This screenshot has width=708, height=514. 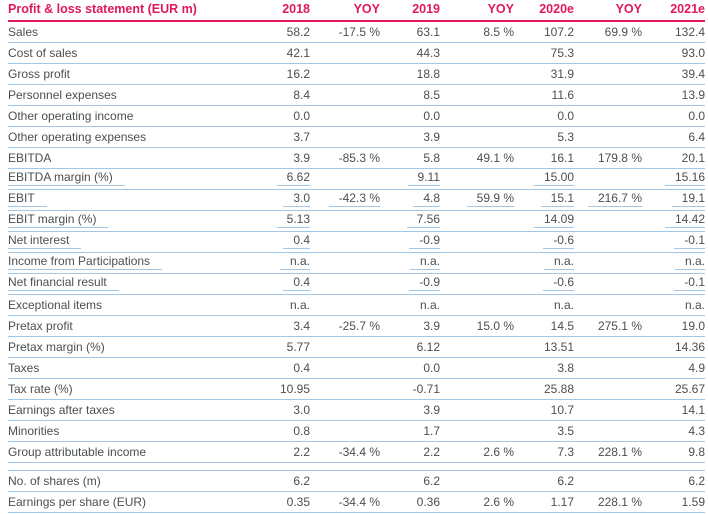 What do you see at coordinates (544, 74) in the screenshot?
I see `cell-value: 31.9` at bounding box center [544, 74].